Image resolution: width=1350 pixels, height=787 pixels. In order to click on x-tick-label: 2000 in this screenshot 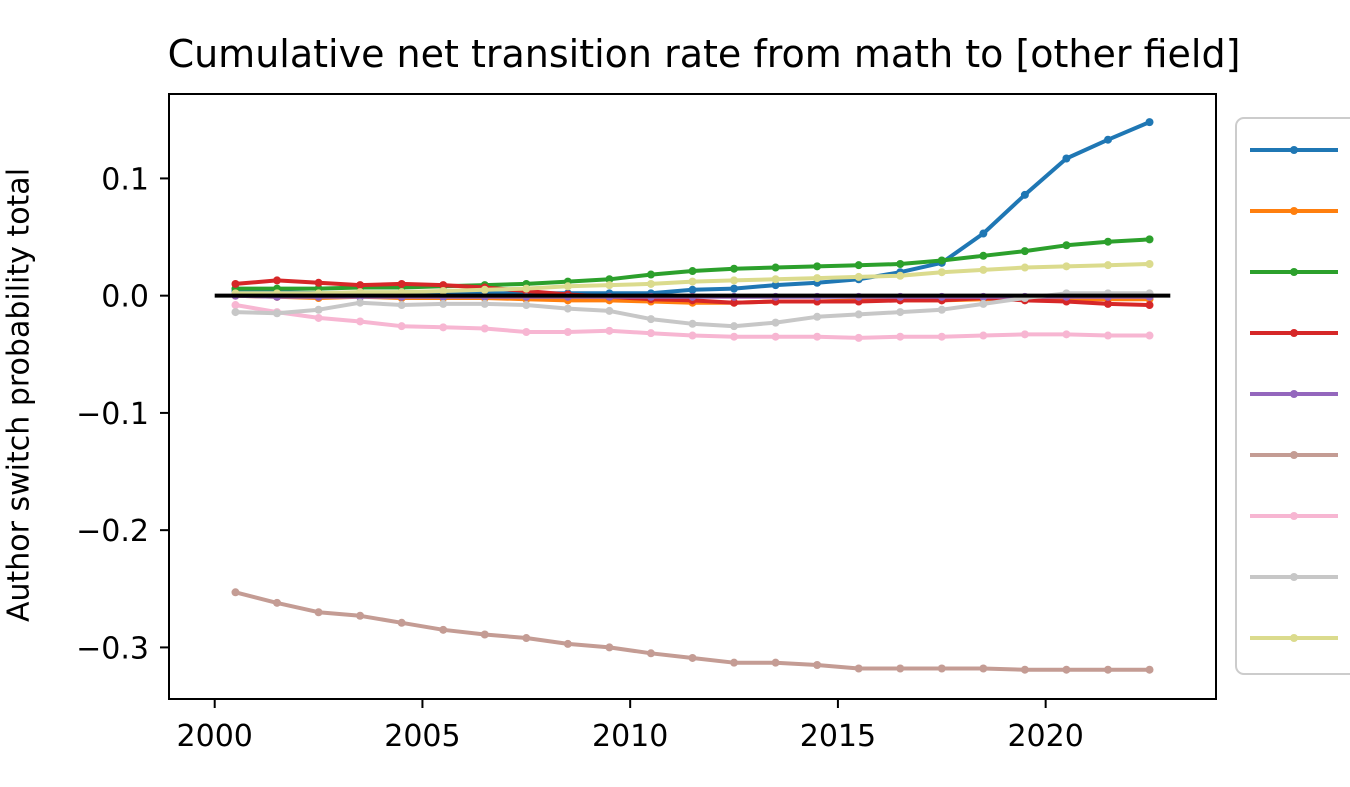, I will do `click(215, 736)`.